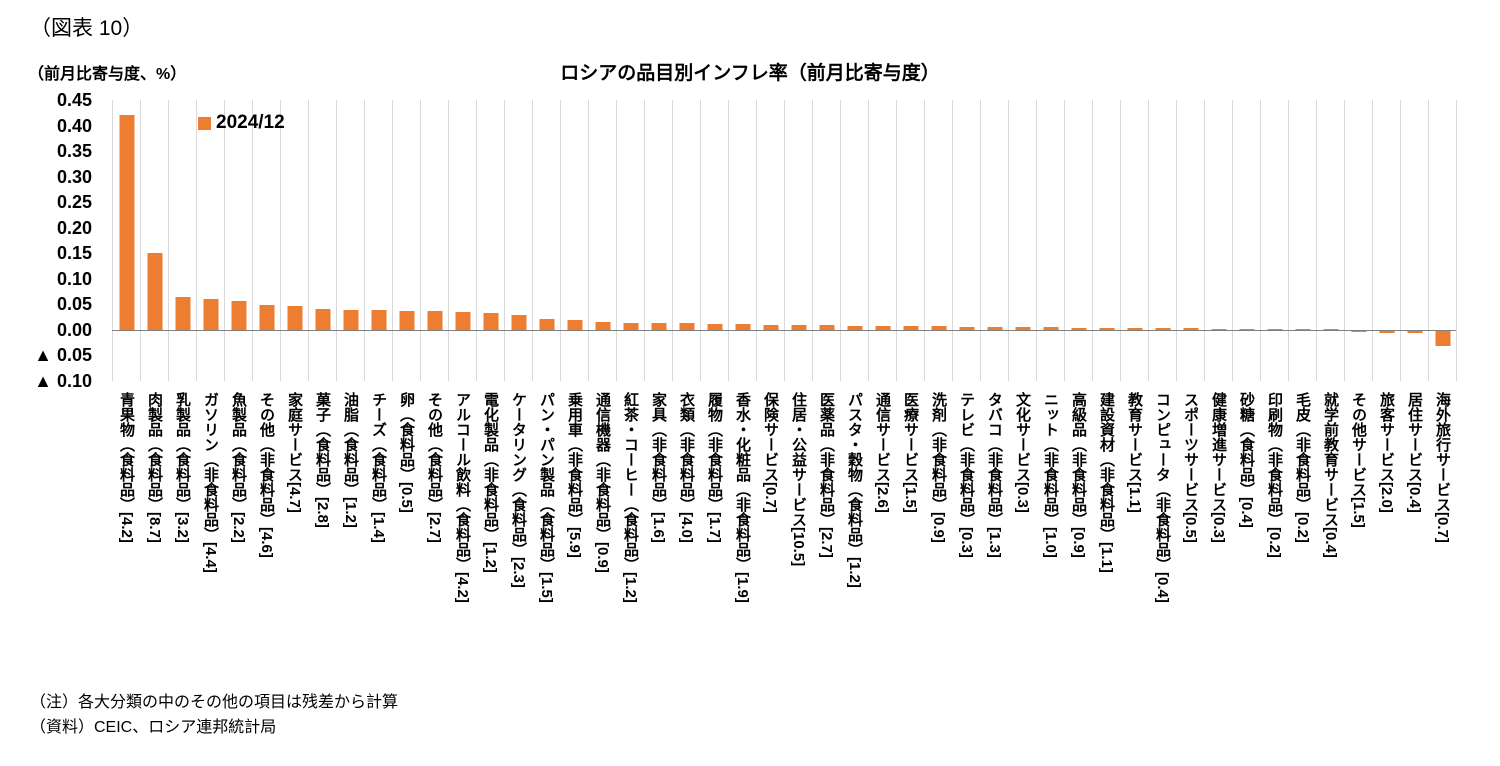 The image size is (1500, 766). I want to click on x-axis-label: 家具（非食料品）[1.6], so click(658, 467).